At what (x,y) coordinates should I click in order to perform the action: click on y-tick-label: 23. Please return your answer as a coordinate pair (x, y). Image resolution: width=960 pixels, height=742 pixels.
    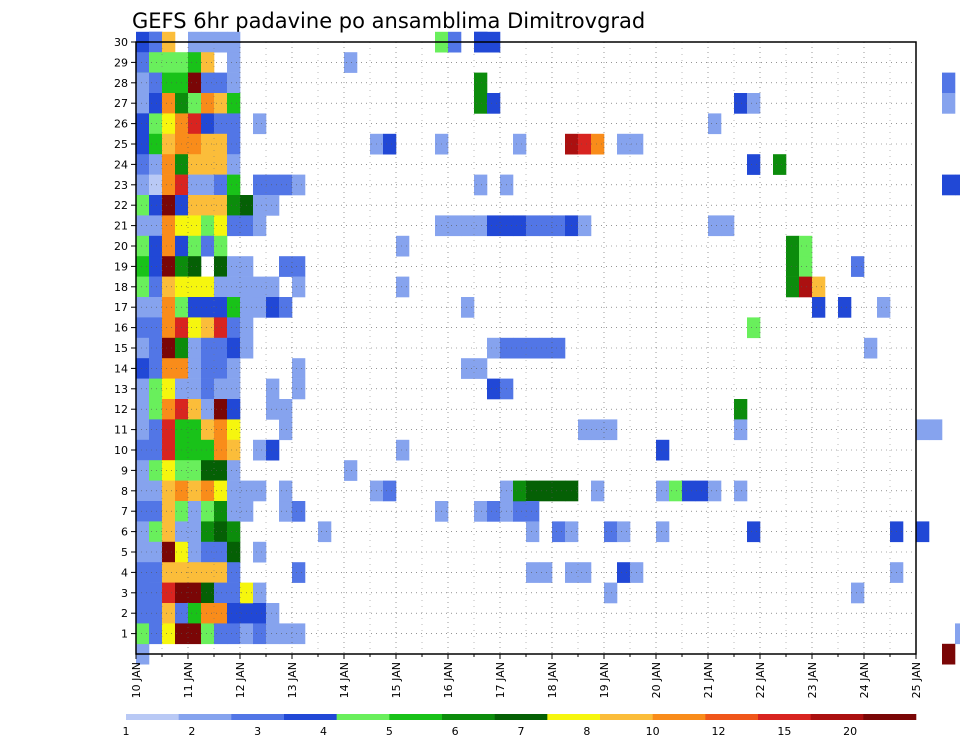
    Looking at the image, I should click on (121, 185).